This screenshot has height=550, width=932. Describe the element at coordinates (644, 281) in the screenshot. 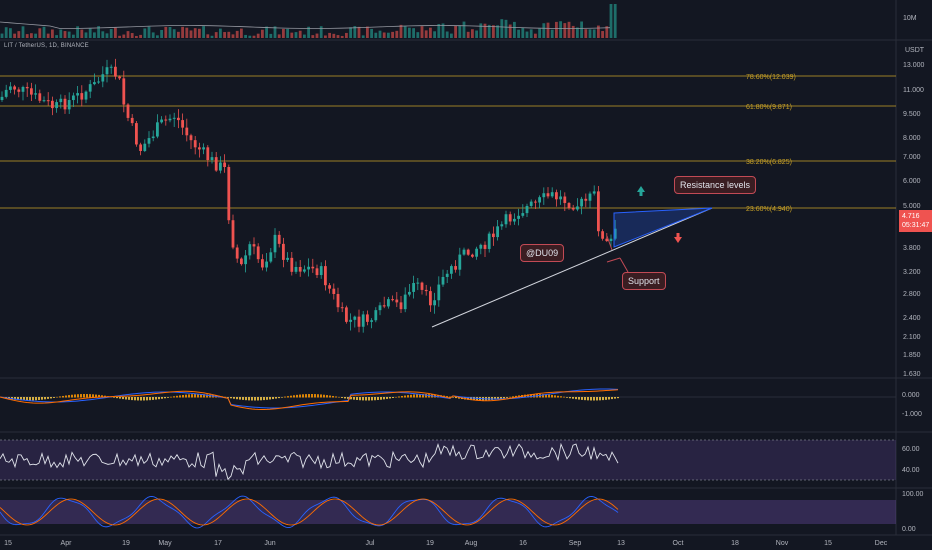

I see `support-note: Support` at that location.